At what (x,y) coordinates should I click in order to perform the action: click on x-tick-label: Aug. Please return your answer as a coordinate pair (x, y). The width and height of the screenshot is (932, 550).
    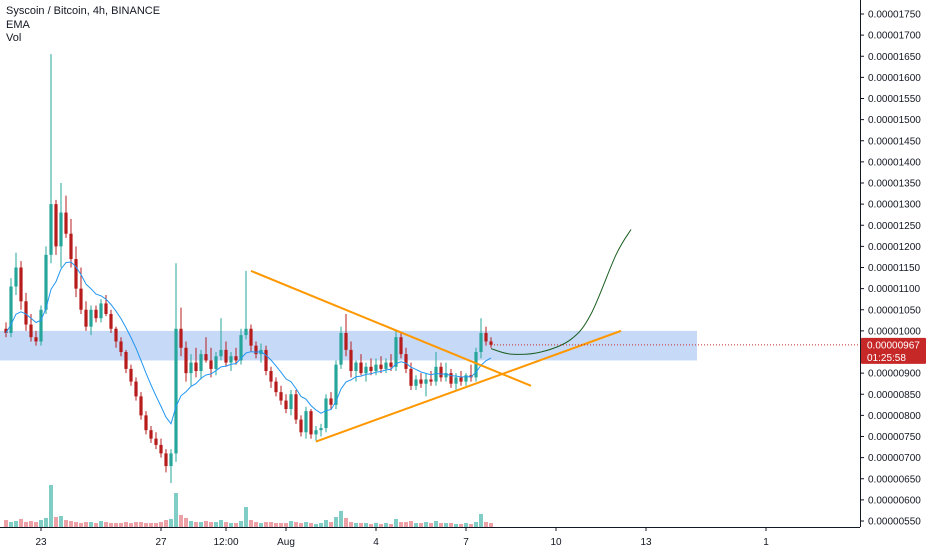
    Looking at the image, I should click on (286, 542).